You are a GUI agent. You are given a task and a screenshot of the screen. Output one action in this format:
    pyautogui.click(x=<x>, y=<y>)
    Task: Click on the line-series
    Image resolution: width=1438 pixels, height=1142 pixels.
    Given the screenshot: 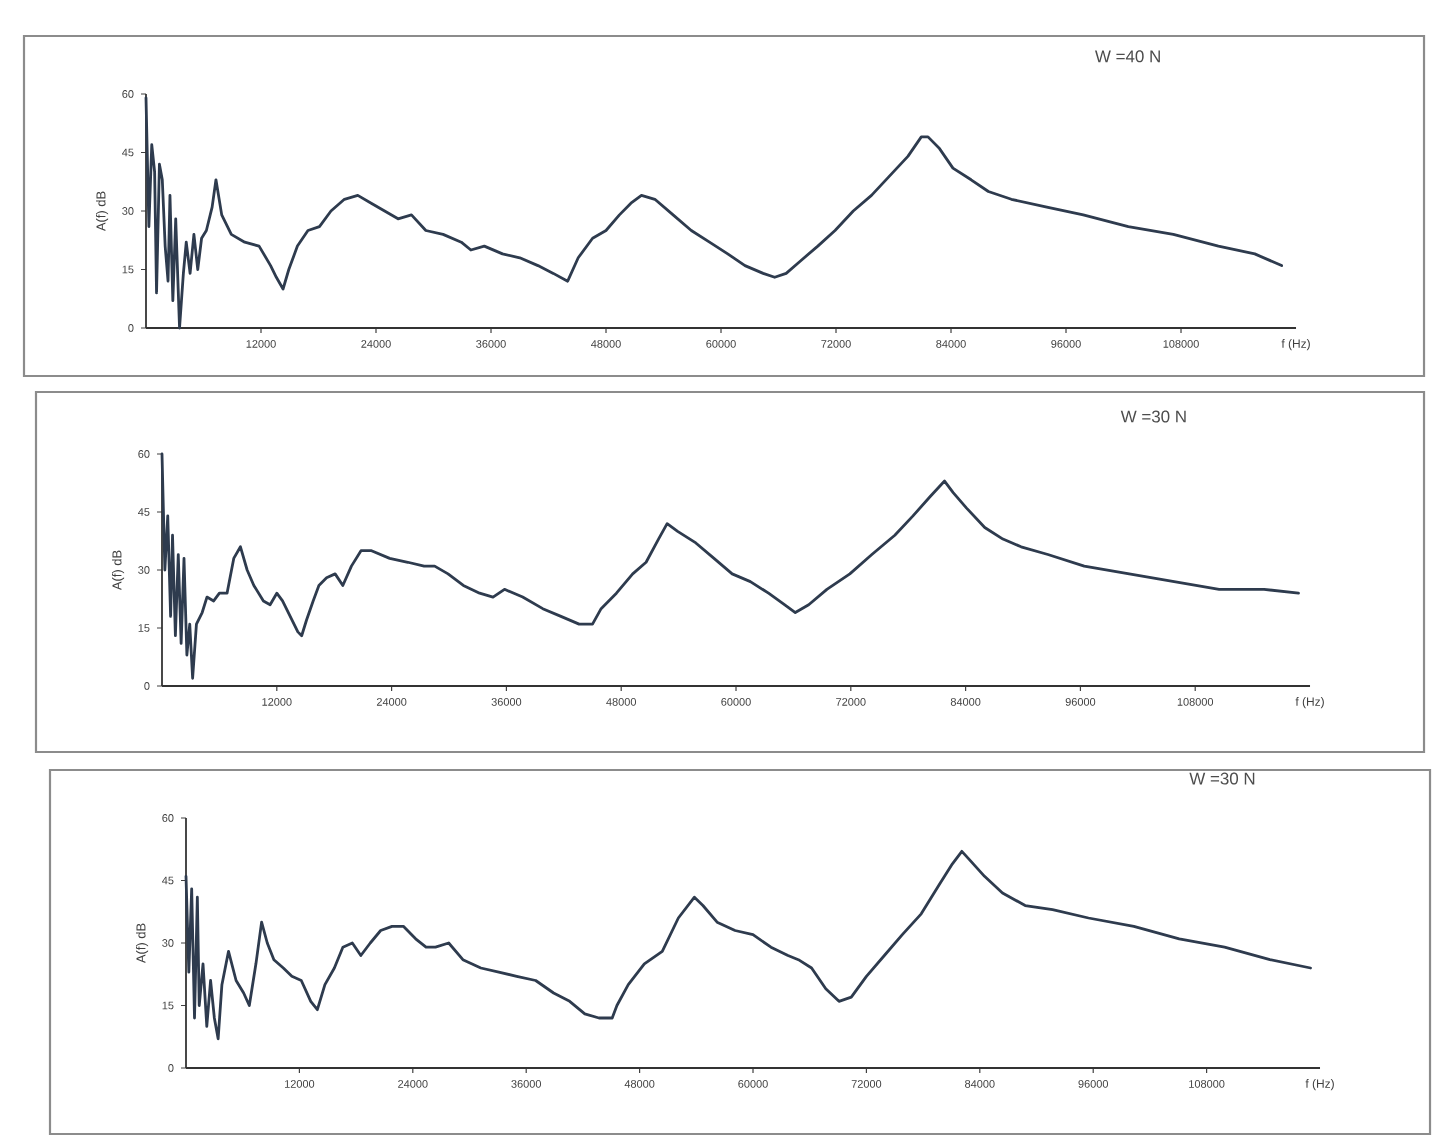 What is the action you would take?
    pyautogui.click(x=748, y=945)
    